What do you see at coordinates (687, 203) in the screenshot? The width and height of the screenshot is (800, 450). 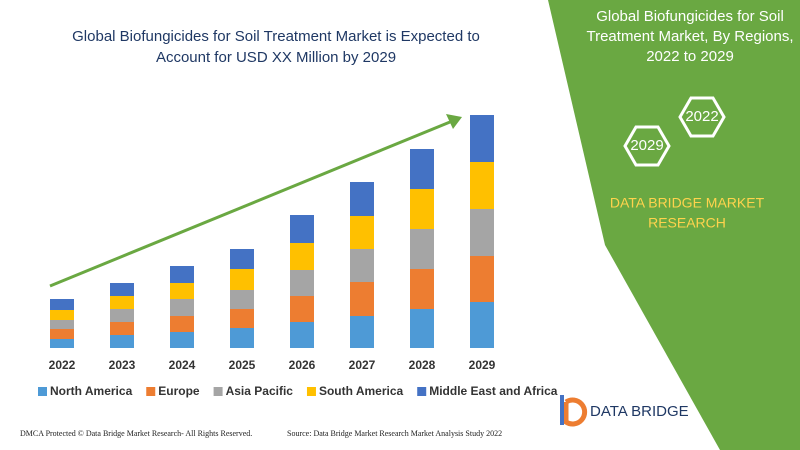 I see `brand: DATA BRIDGE MARKET` at bounding box center [687, 203].